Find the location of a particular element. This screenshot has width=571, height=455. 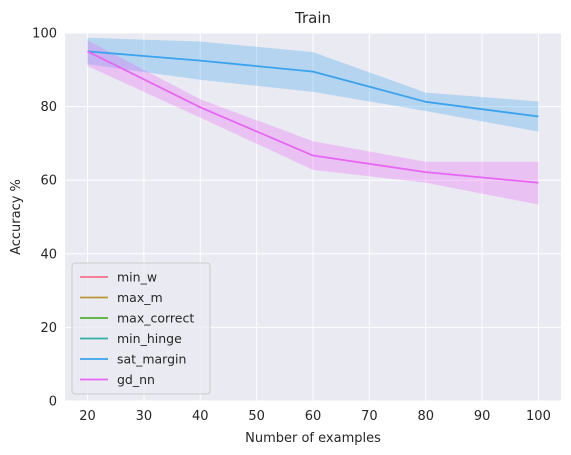

x-tick-label: 30 is located at coordinates (144, 416).